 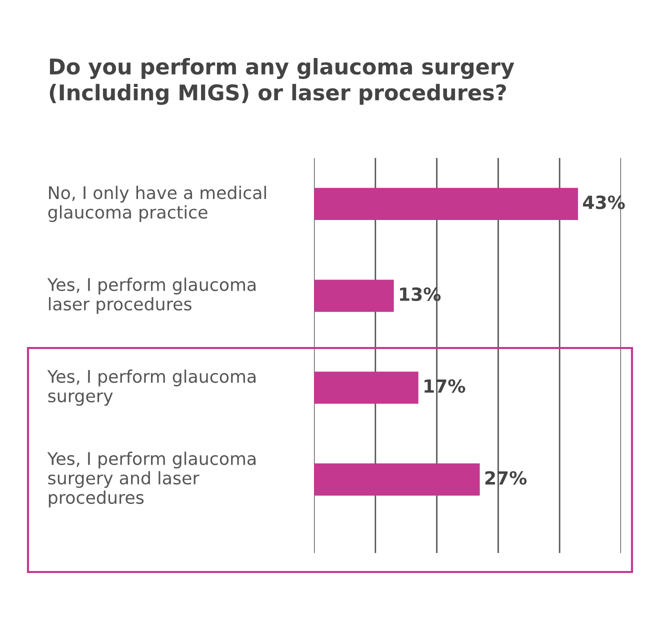 I want to click on y-tick-label: Yes, I perform glaucoma laser procedures, so click(x=151, y=296).